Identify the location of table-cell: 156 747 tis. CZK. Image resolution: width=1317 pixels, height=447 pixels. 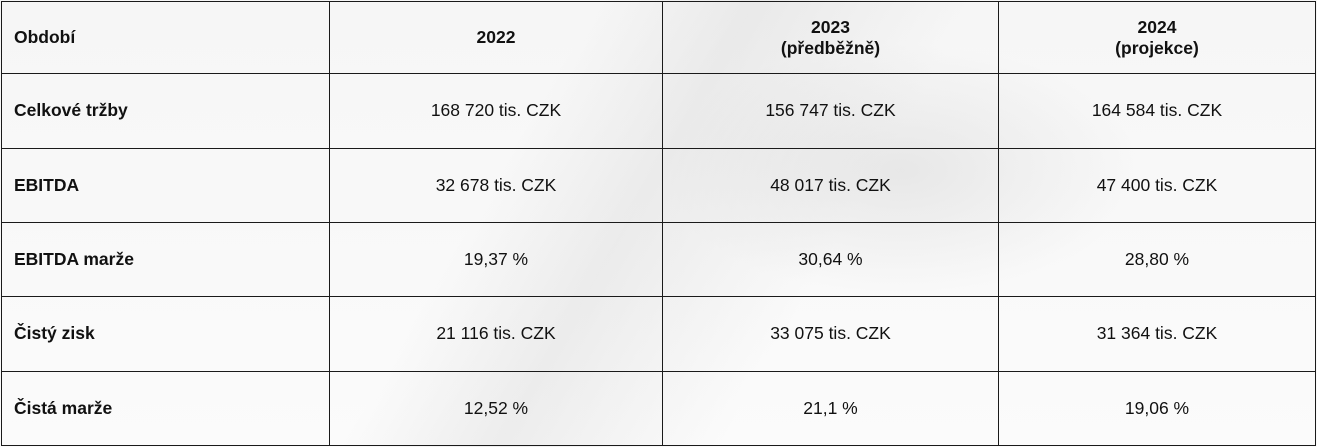
(830, 111).